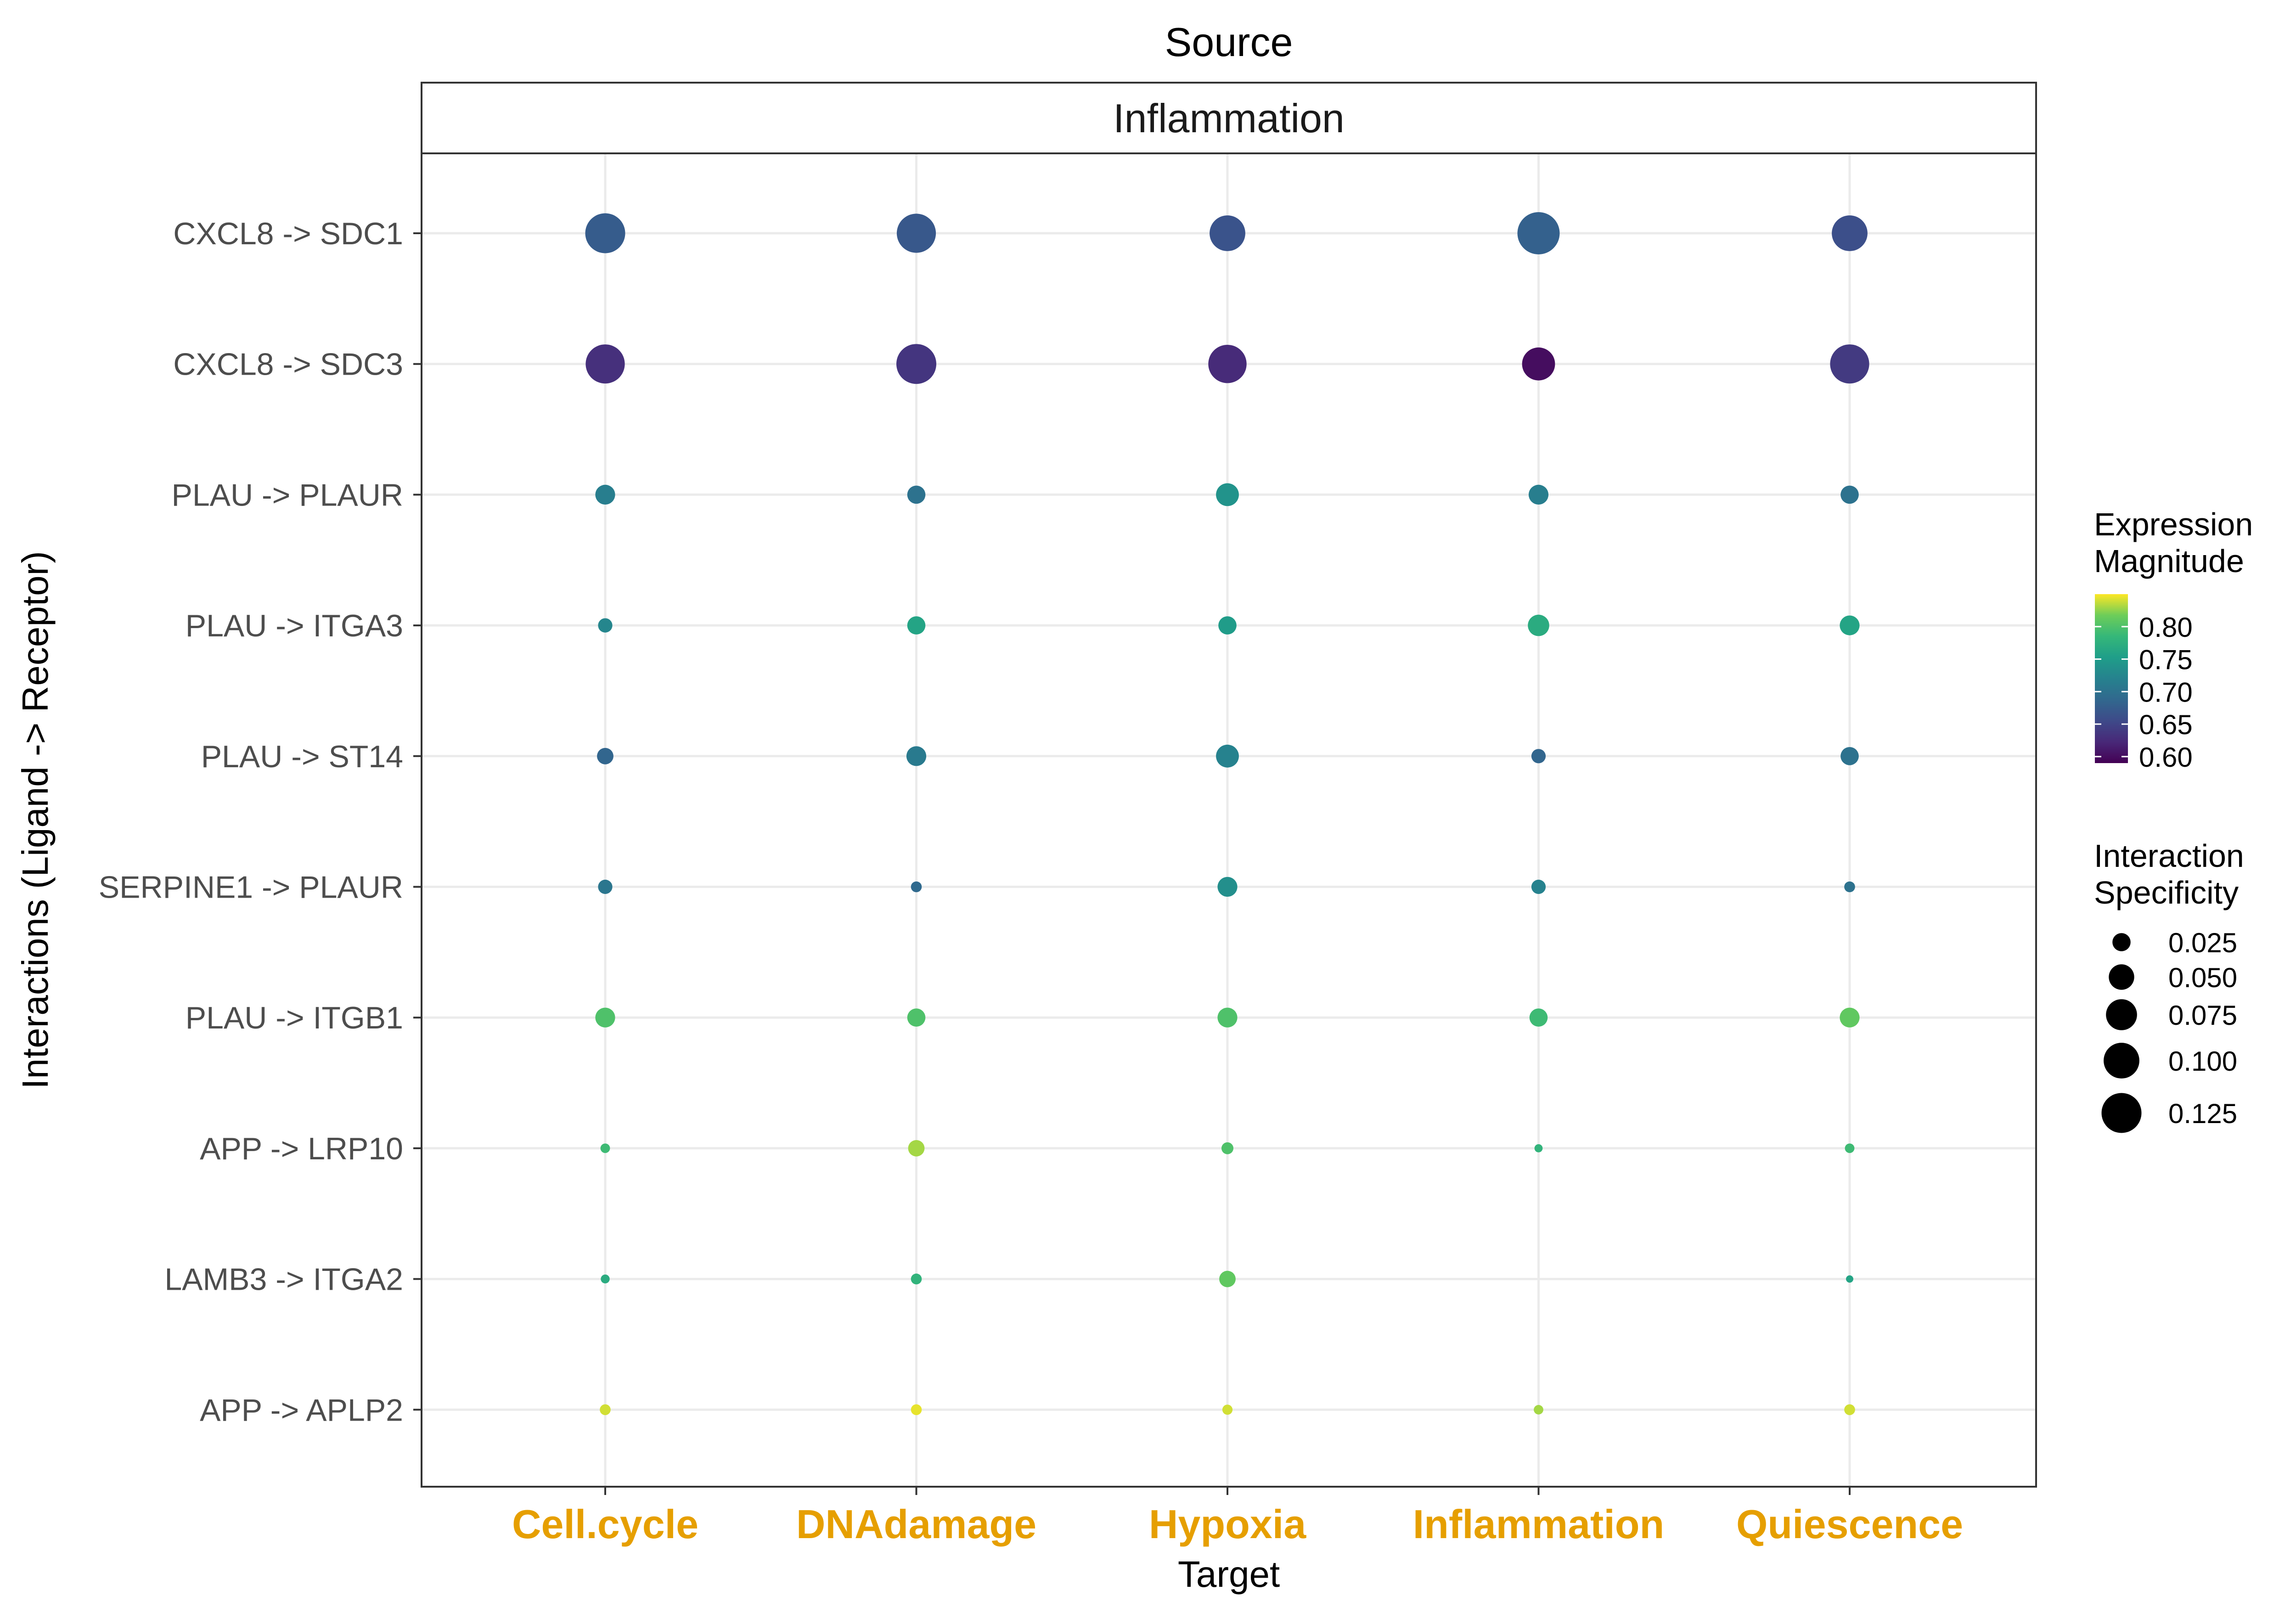 This screenshot has height=1607, width=2296. Describe the element at coordinates (302, 756) in the screenshot. I see `y-tick-label: PLAU -> ST14` at that location.